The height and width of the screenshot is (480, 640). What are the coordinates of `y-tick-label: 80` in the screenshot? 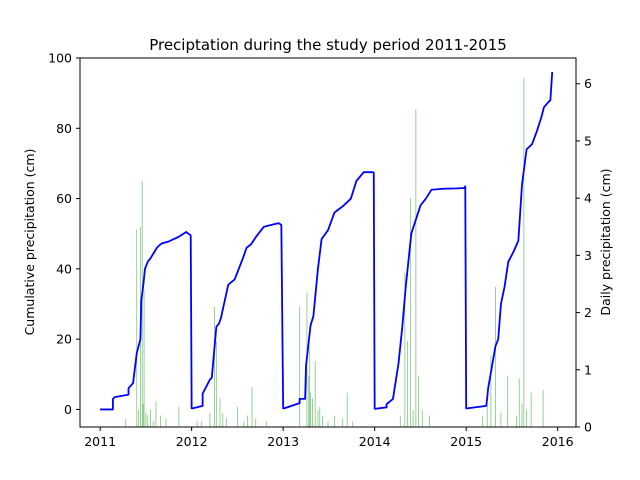 It's located at (64, 128).